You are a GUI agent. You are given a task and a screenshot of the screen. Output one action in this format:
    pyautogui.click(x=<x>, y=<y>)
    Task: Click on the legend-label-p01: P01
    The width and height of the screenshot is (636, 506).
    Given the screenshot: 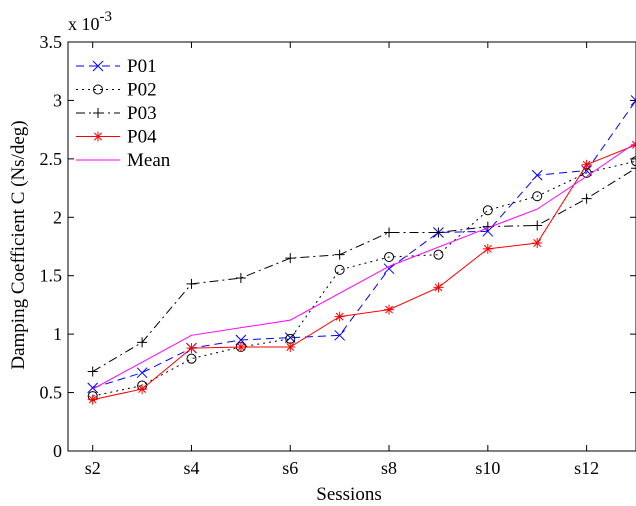 What is the action you would take?
    pyautogui.click(x=142, y=66)
    